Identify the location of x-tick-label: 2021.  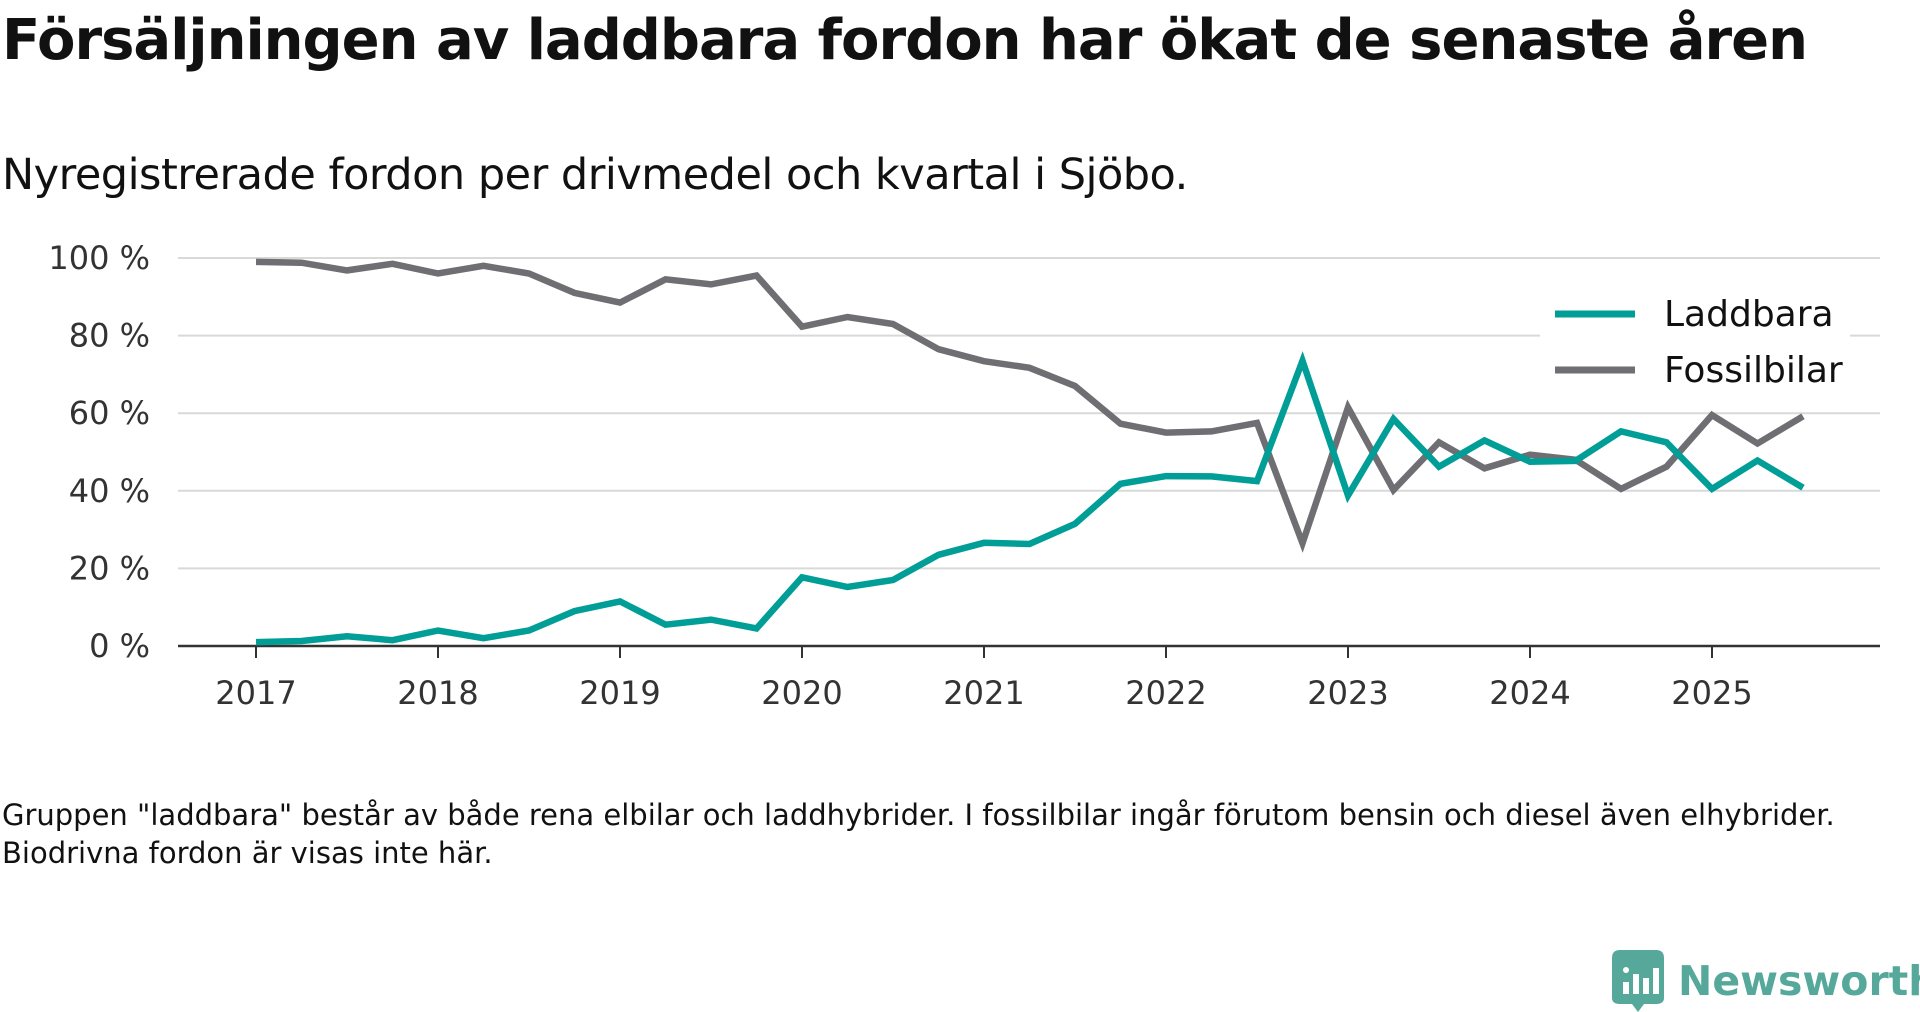
(983, 693).